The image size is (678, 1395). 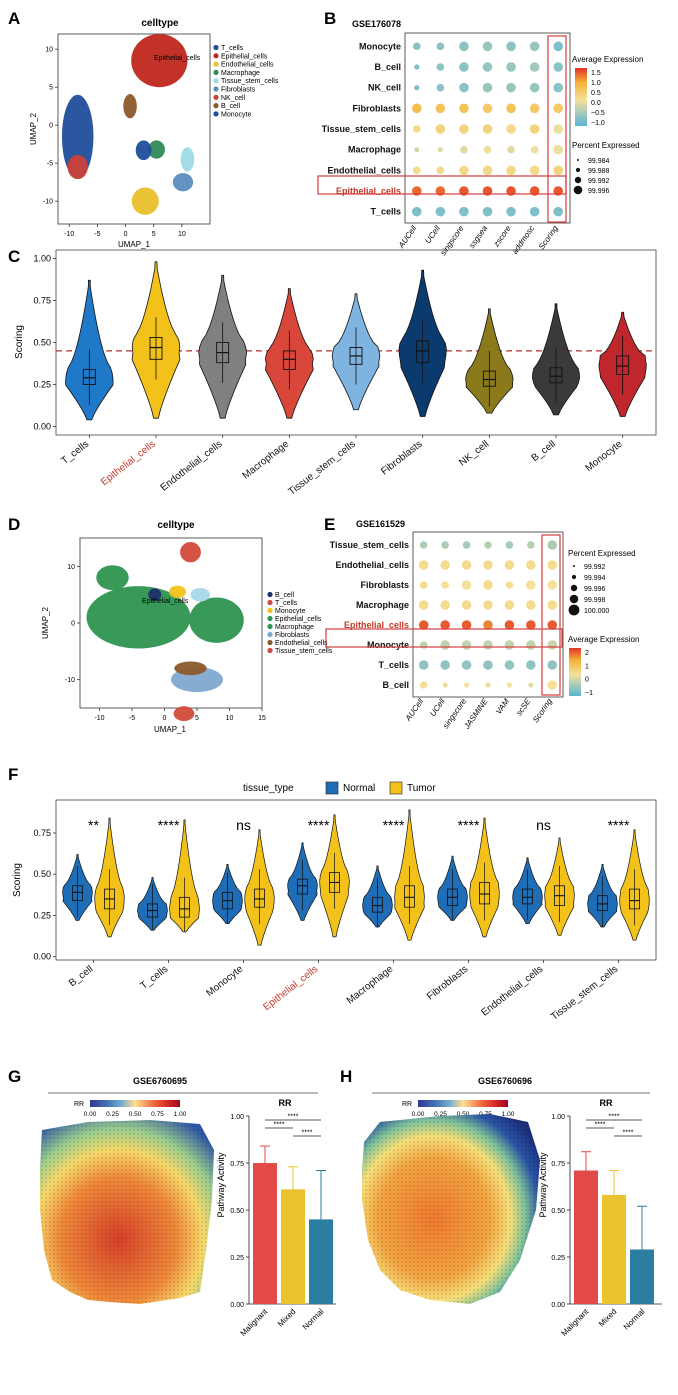 I want to click on box-macrophage-normal, so click(x=377, y=904).